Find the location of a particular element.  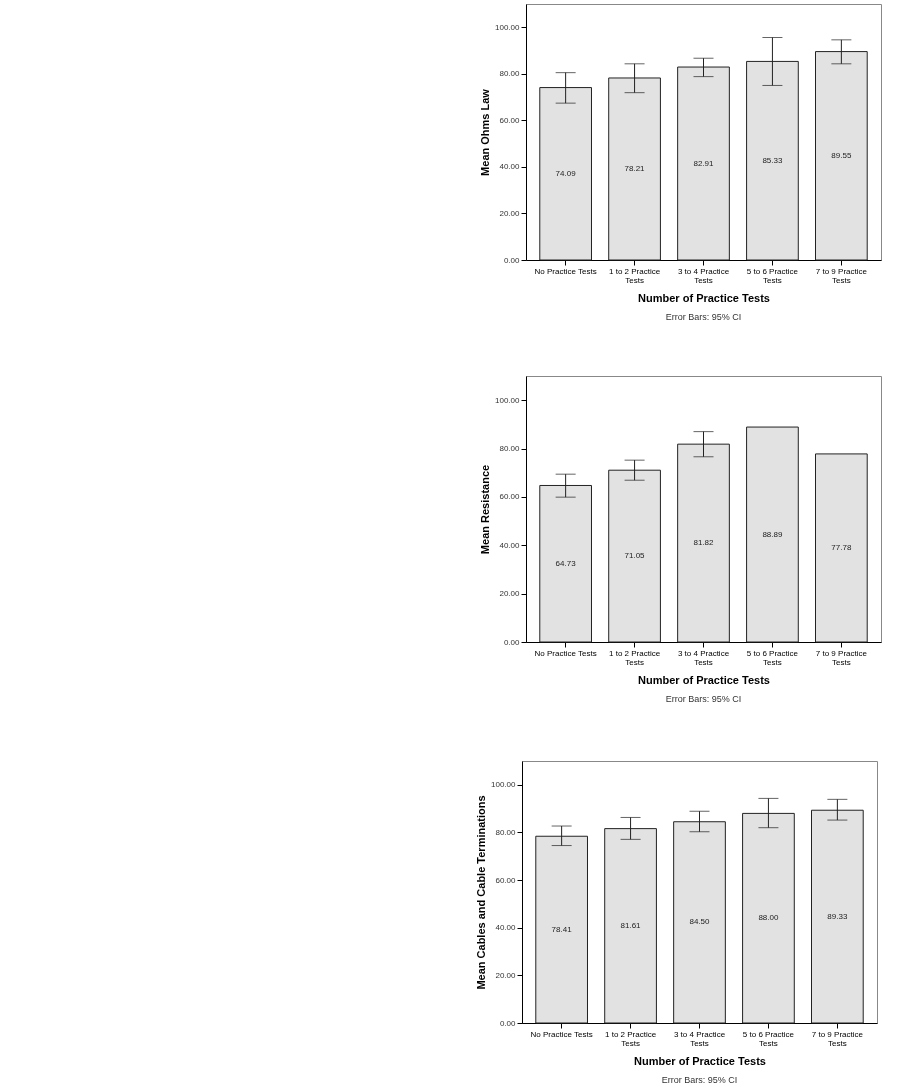

data-label: 84.50 is located at coordinates (700, 922).